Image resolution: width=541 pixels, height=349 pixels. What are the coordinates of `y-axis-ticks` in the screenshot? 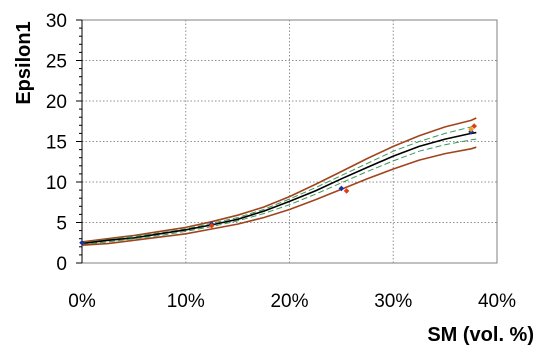 It's located at (79, 141).